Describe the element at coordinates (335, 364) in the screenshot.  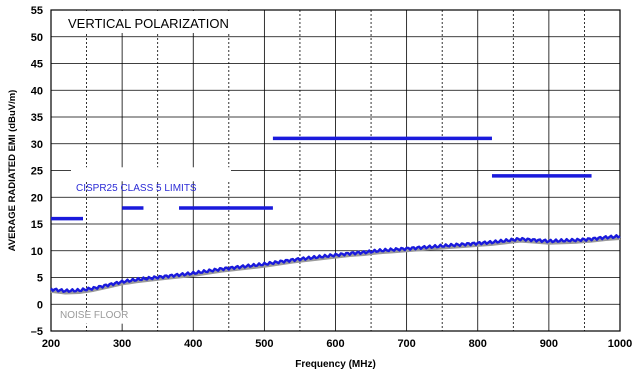
I see `x-axis-label: Frequency (MHz)` at that location.